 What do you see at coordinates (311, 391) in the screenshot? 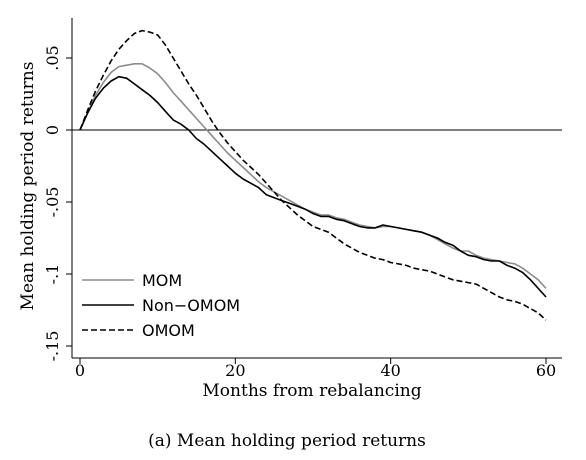
I see `x-axis-title: Months from rebalancing` at bounding box center [311, 391].